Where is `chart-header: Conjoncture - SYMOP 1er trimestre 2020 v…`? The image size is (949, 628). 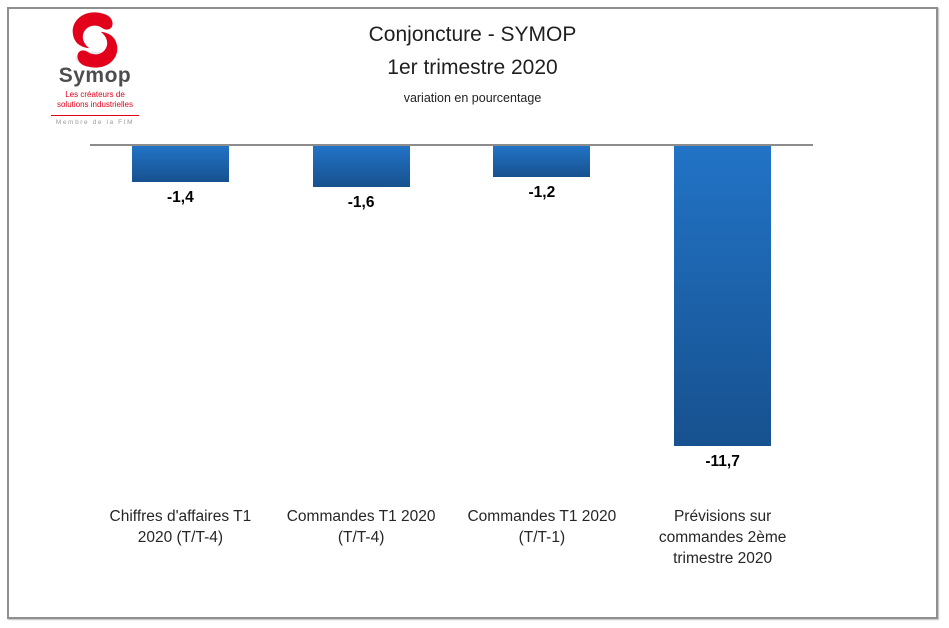
chart-header: Conjoncture - SYMOP 1er trimestre 2020 v… is located at coordinates (472, 64).